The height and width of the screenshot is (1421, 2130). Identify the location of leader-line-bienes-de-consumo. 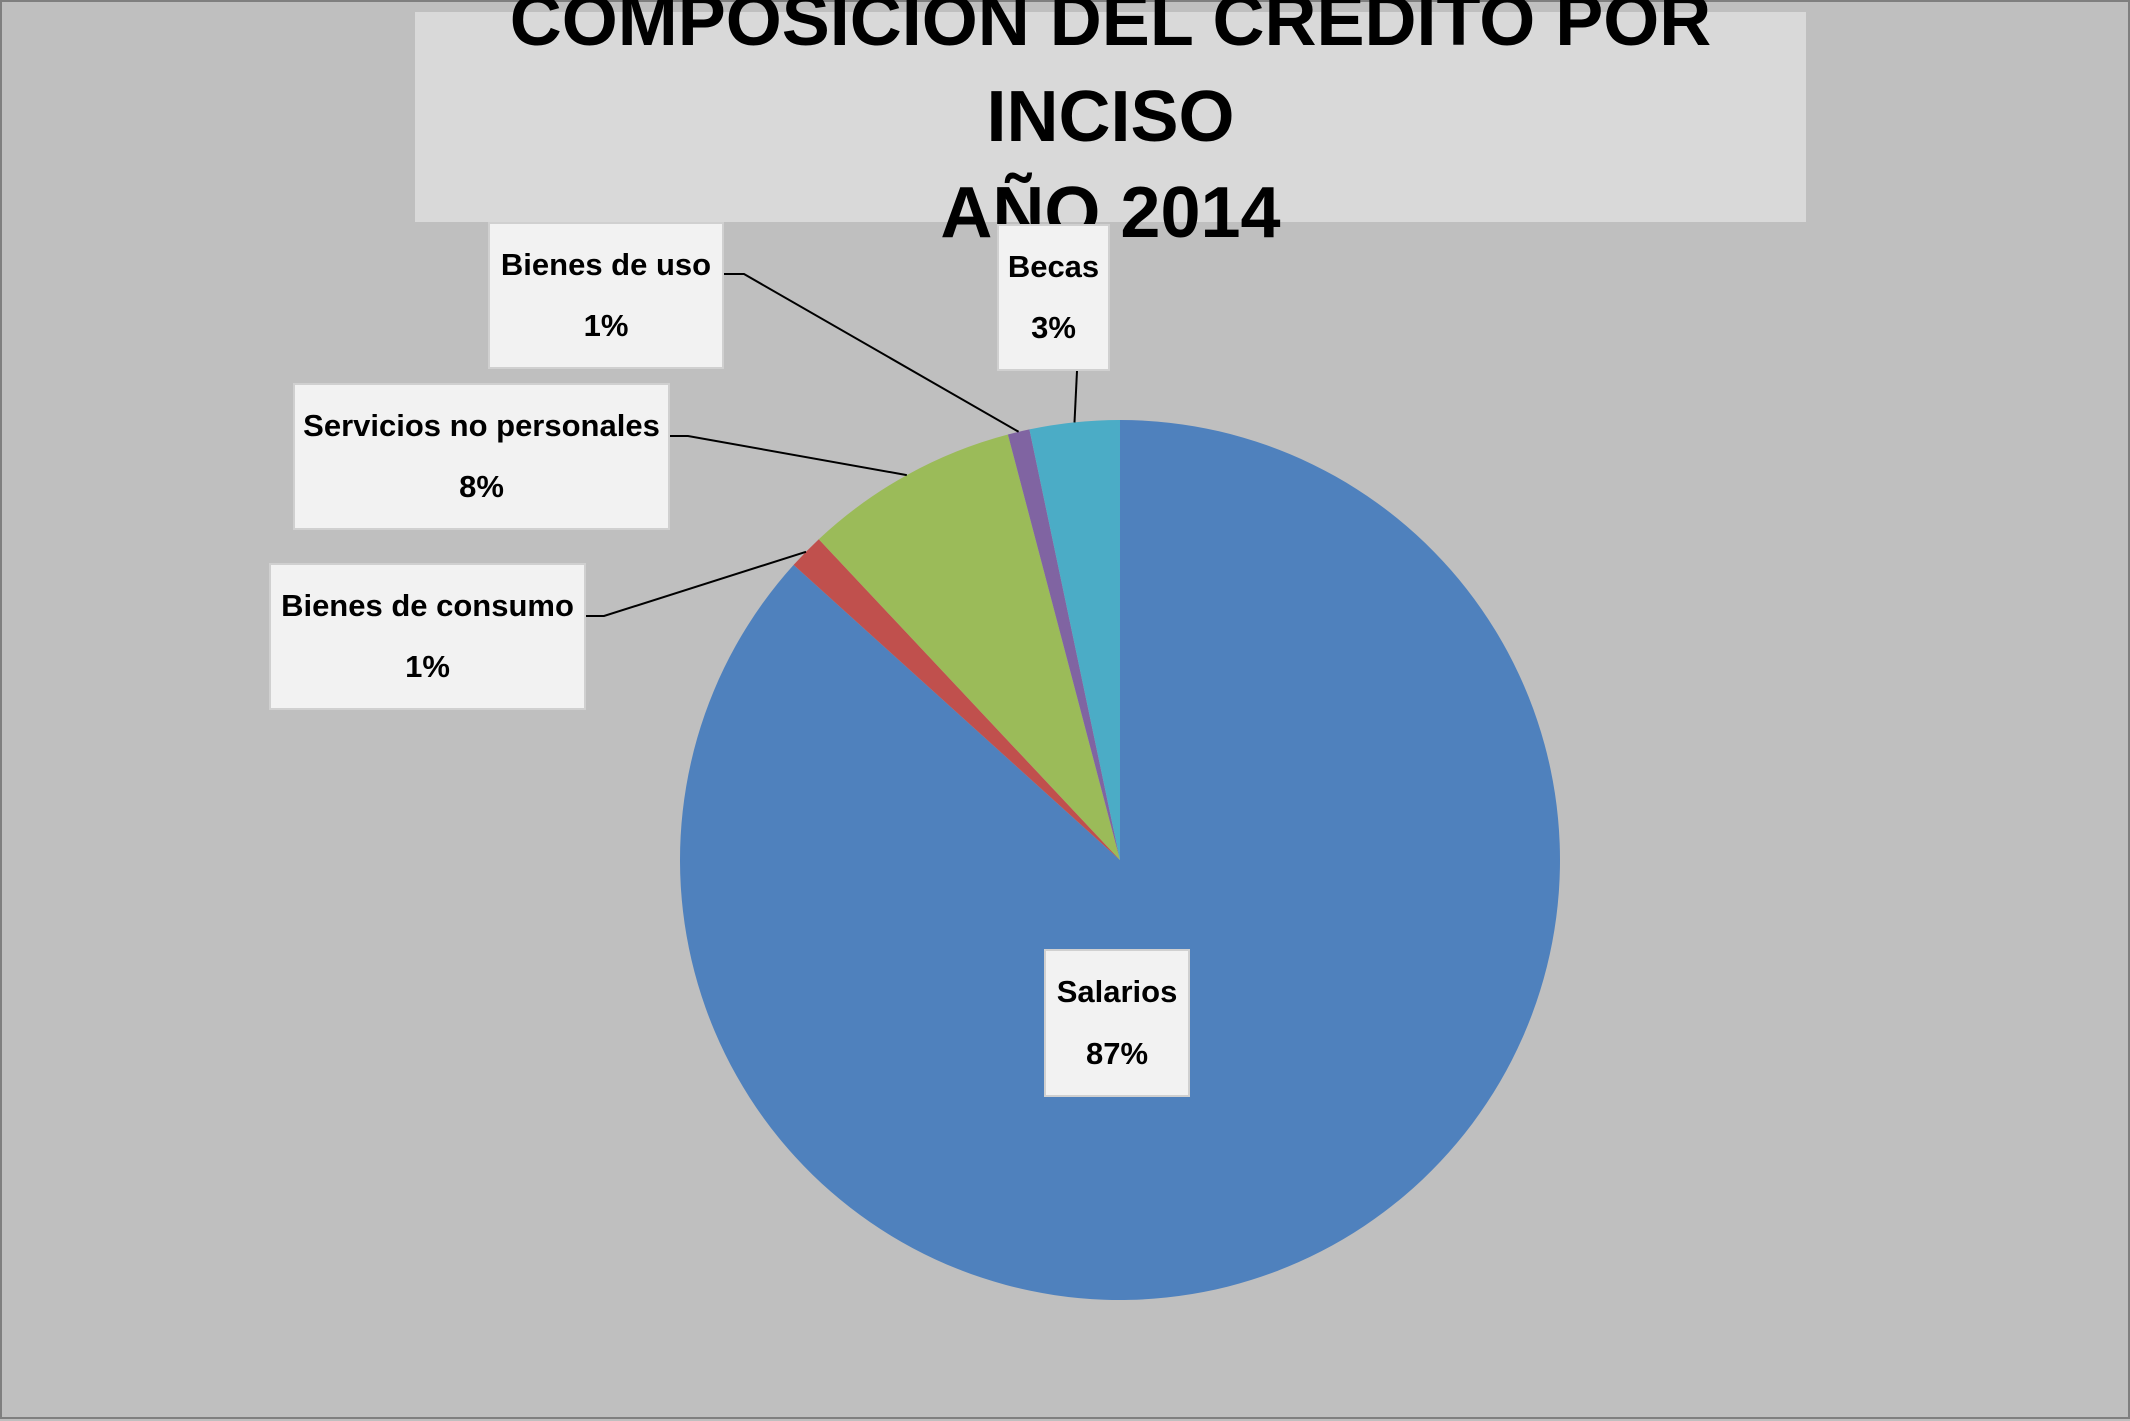
(696, 583).